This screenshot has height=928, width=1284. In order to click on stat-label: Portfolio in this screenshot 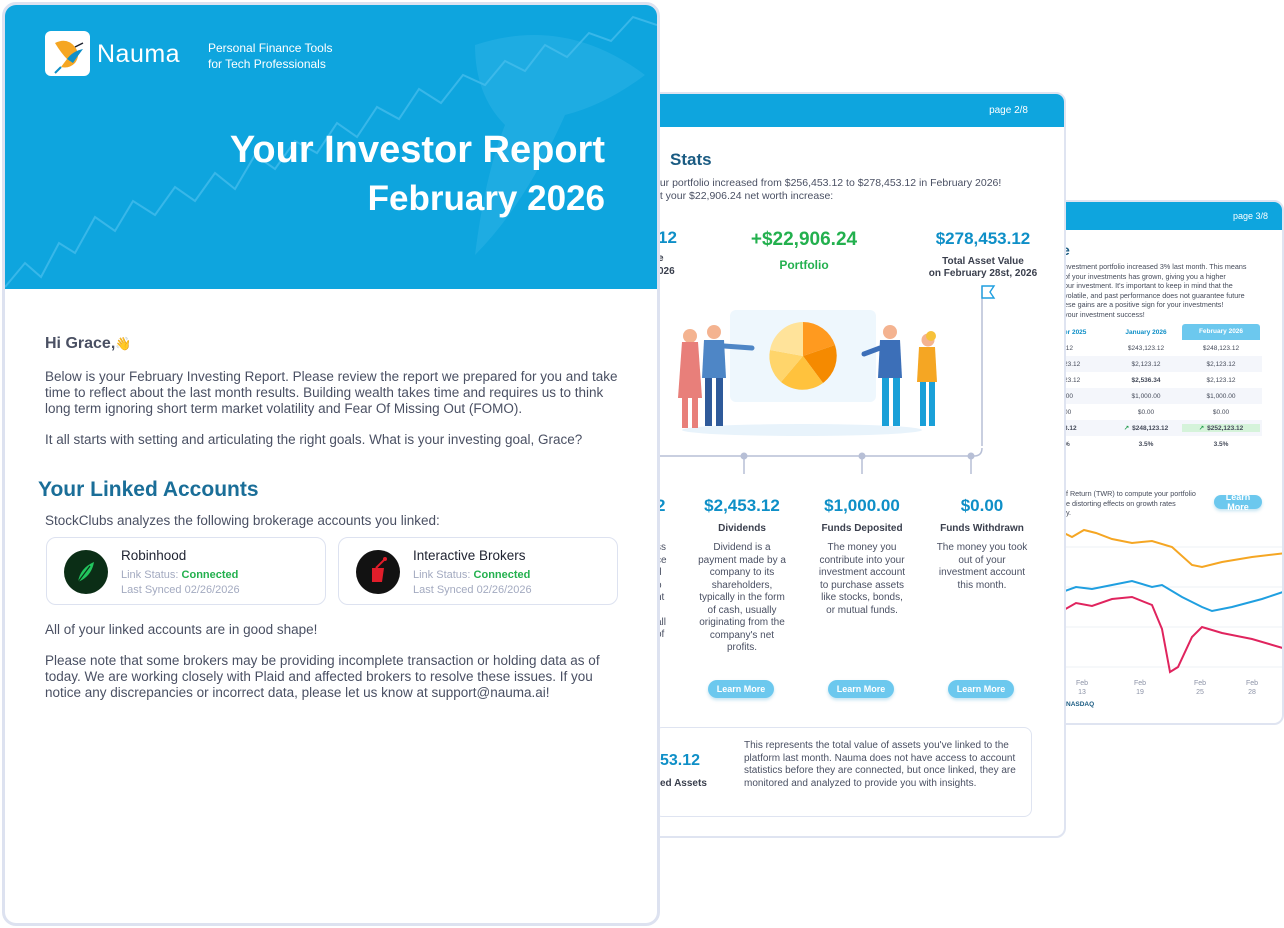, I will do `click(804, 265)`.